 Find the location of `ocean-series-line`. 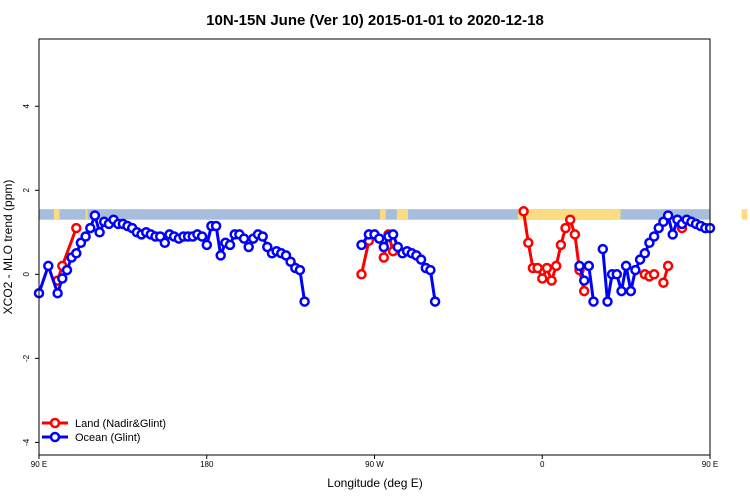

ocean-series-line is located at coordinates (591, 283).